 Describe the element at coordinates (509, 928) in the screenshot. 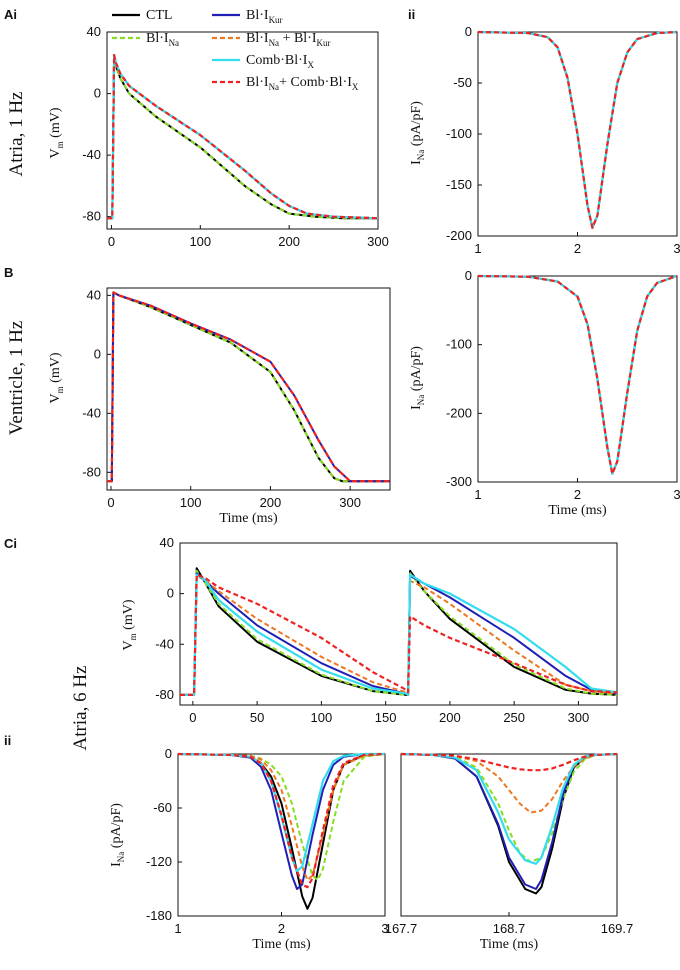

I see `x-tick-label: 168.7` at that location.